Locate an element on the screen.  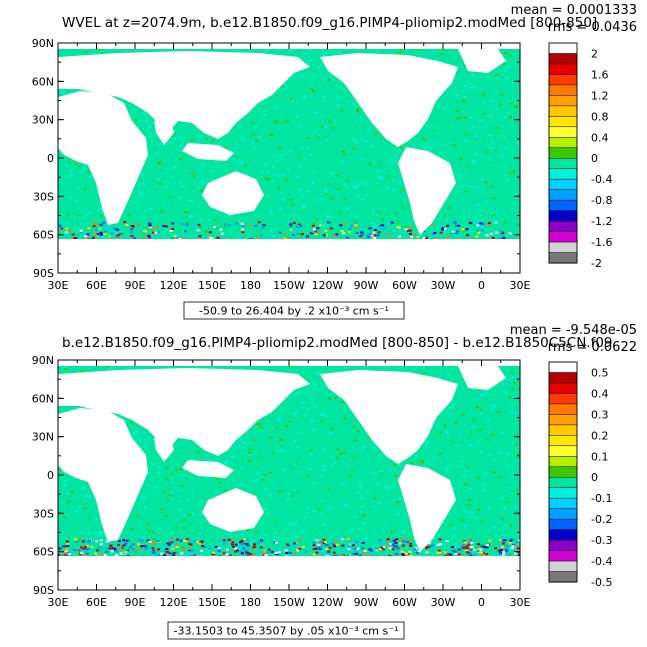
bottom-rms-label: rms = 0.0622 is located at coordinates (592, 347).